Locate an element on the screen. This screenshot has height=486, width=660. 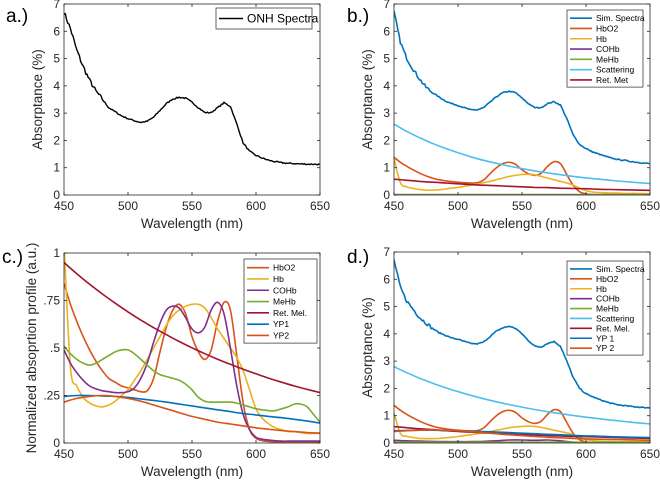
legend-entry: YP 2 is located at coordinates (605, 348).